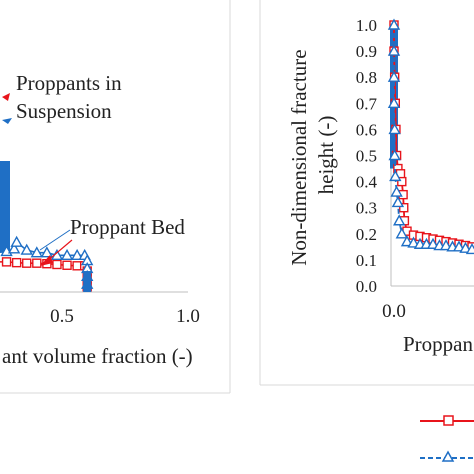 This screenshot has height=474, width=474. What do you see at coordinates (394, 311) in the screenshot?
I see `right-x-tick-0.0: 0.0` at bounding box center [394, 311].